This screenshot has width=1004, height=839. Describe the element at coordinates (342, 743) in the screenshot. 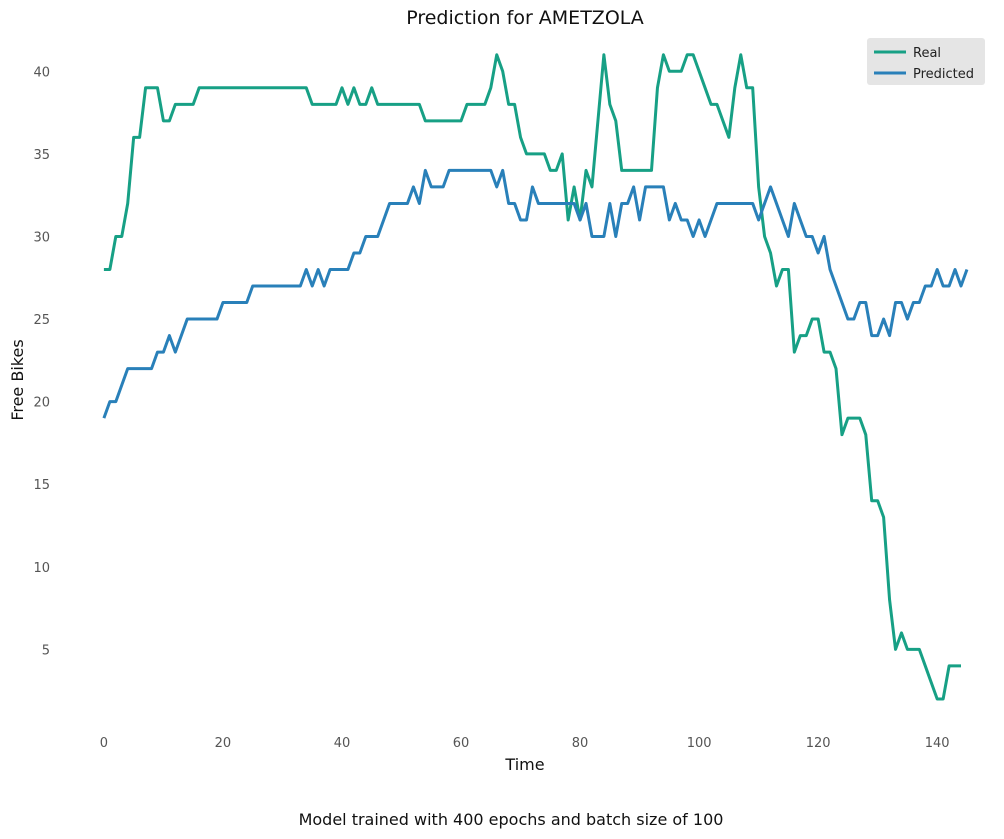

I see `x-tick-label: 40` at that location.